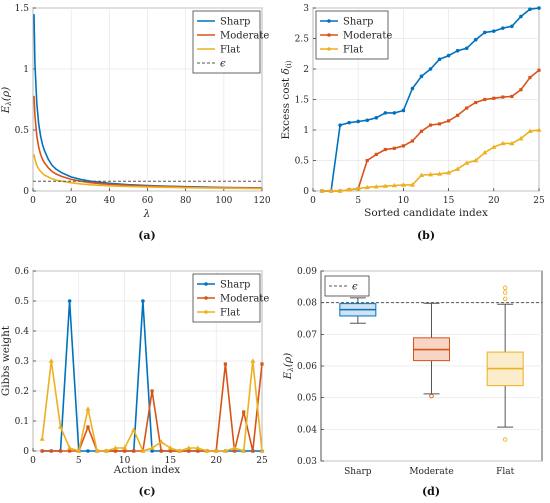 The image size is (550, 503). I want to click on xtick-label: 5, so click(79, 461).